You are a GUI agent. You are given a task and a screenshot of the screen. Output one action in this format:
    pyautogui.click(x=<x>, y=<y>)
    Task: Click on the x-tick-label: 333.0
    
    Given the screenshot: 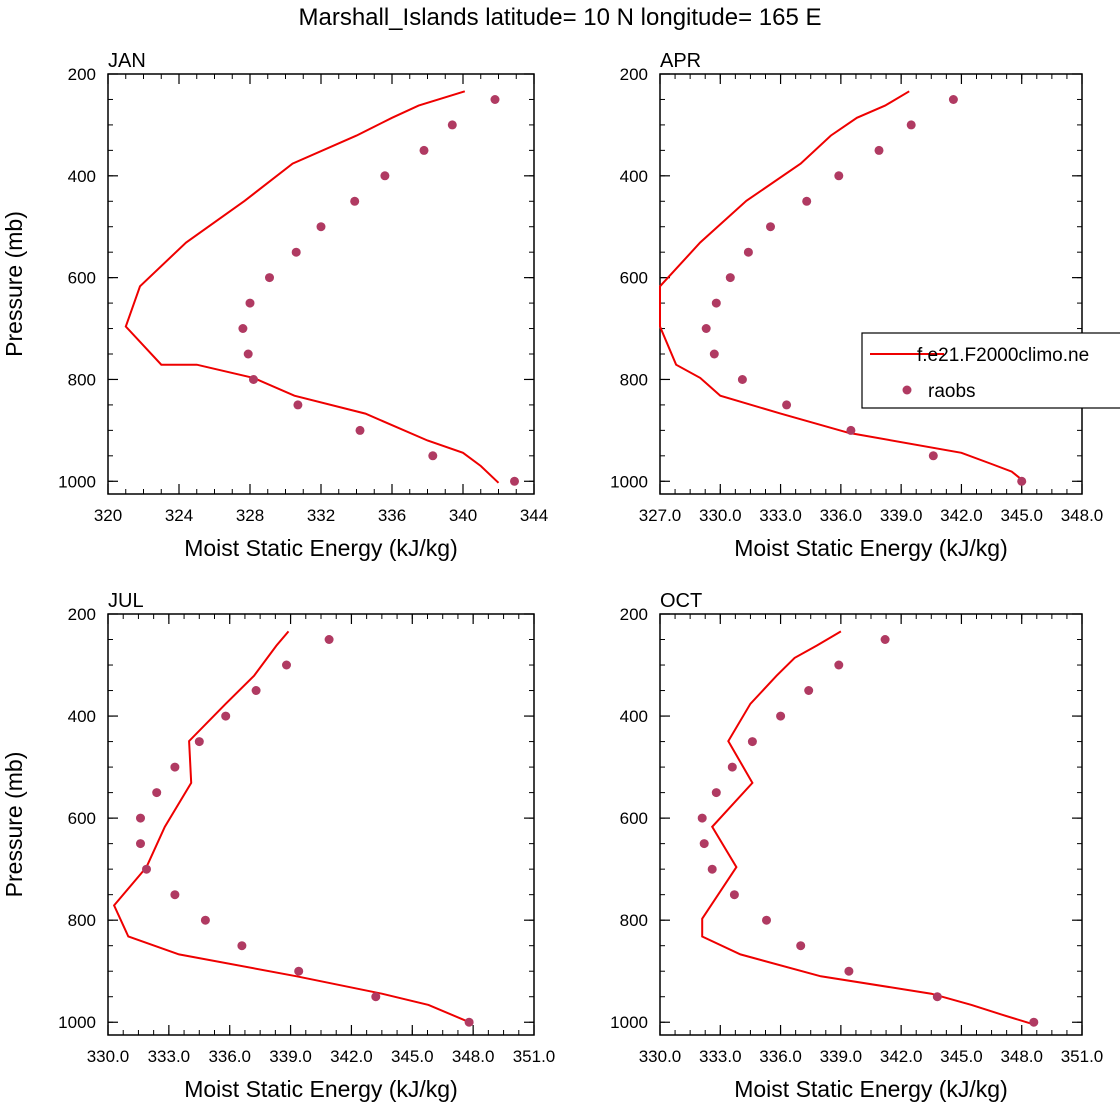 What is the action you would take?
    pyautogui.click(x=169, y=1056)
    